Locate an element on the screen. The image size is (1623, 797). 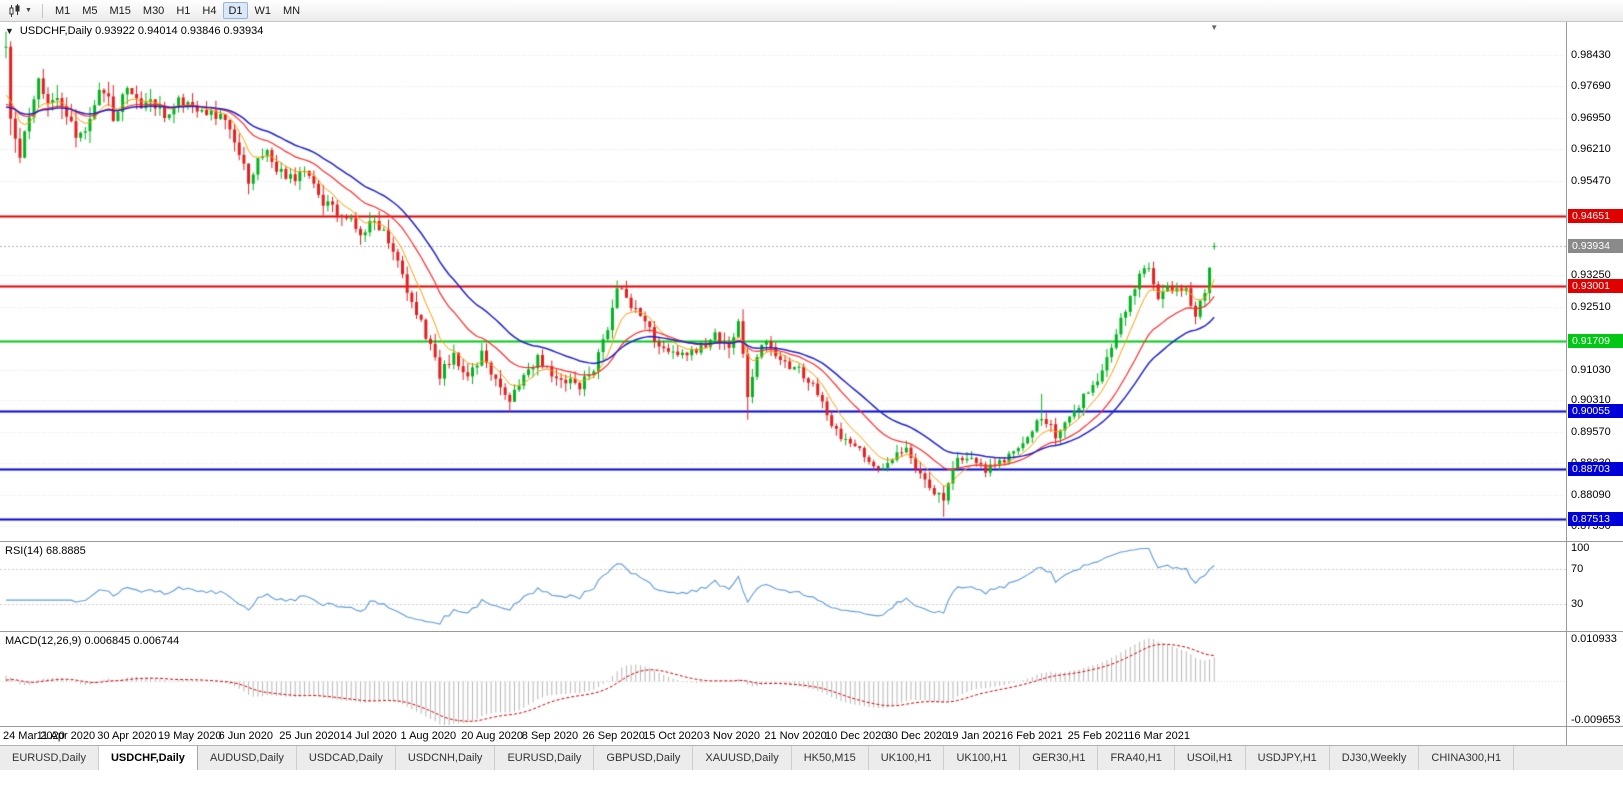
timeframe-button-h1: H1 is located at coordinates (183, 11).